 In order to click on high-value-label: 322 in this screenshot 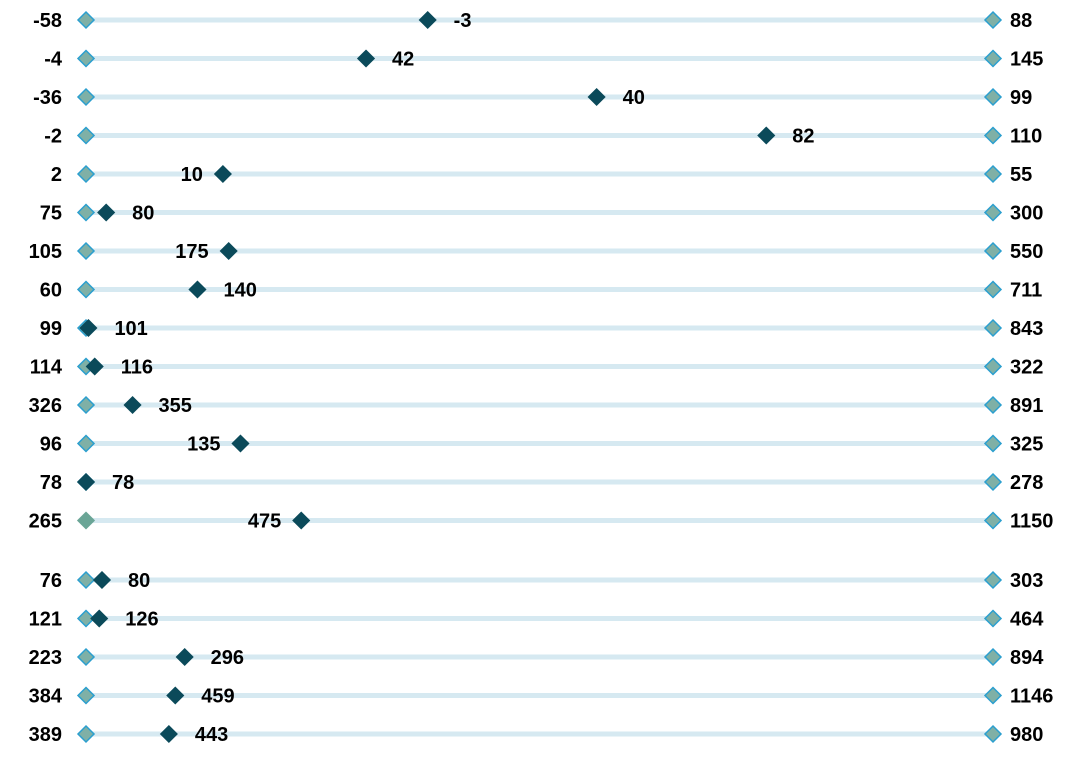, I will do `click(1026, 368)`.